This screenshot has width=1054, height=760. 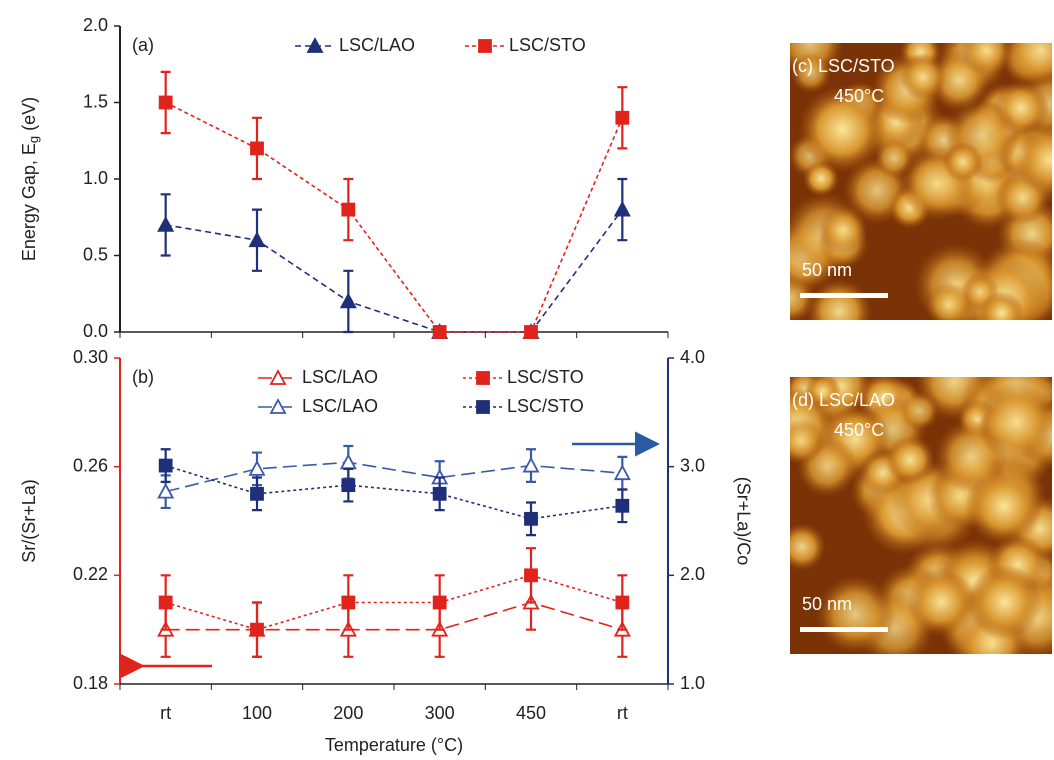 What do you see at coordinates (531, 713) in the screenshot?
I see `x-tick-label: 450` at bounding box center [531, 713].